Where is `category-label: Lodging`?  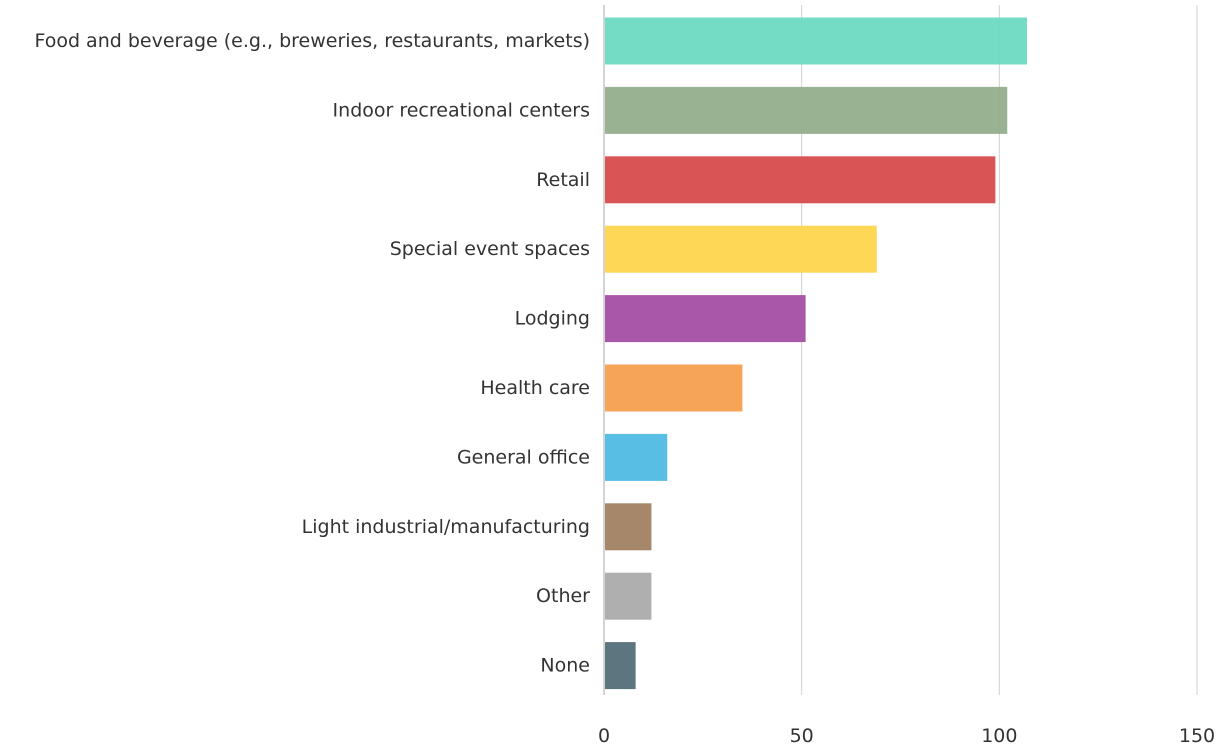
category-label: Lodging is located at coordinates (552, 319).